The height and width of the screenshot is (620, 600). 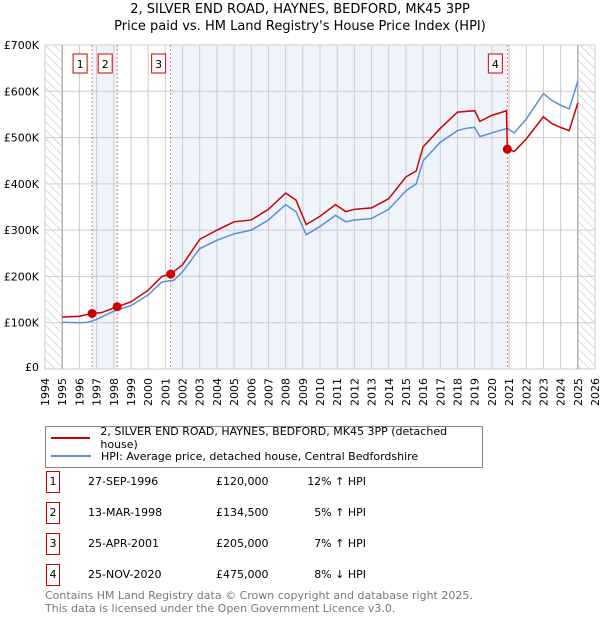 I want to click on x-tick-label: 2003, so click(x=200, y=392).